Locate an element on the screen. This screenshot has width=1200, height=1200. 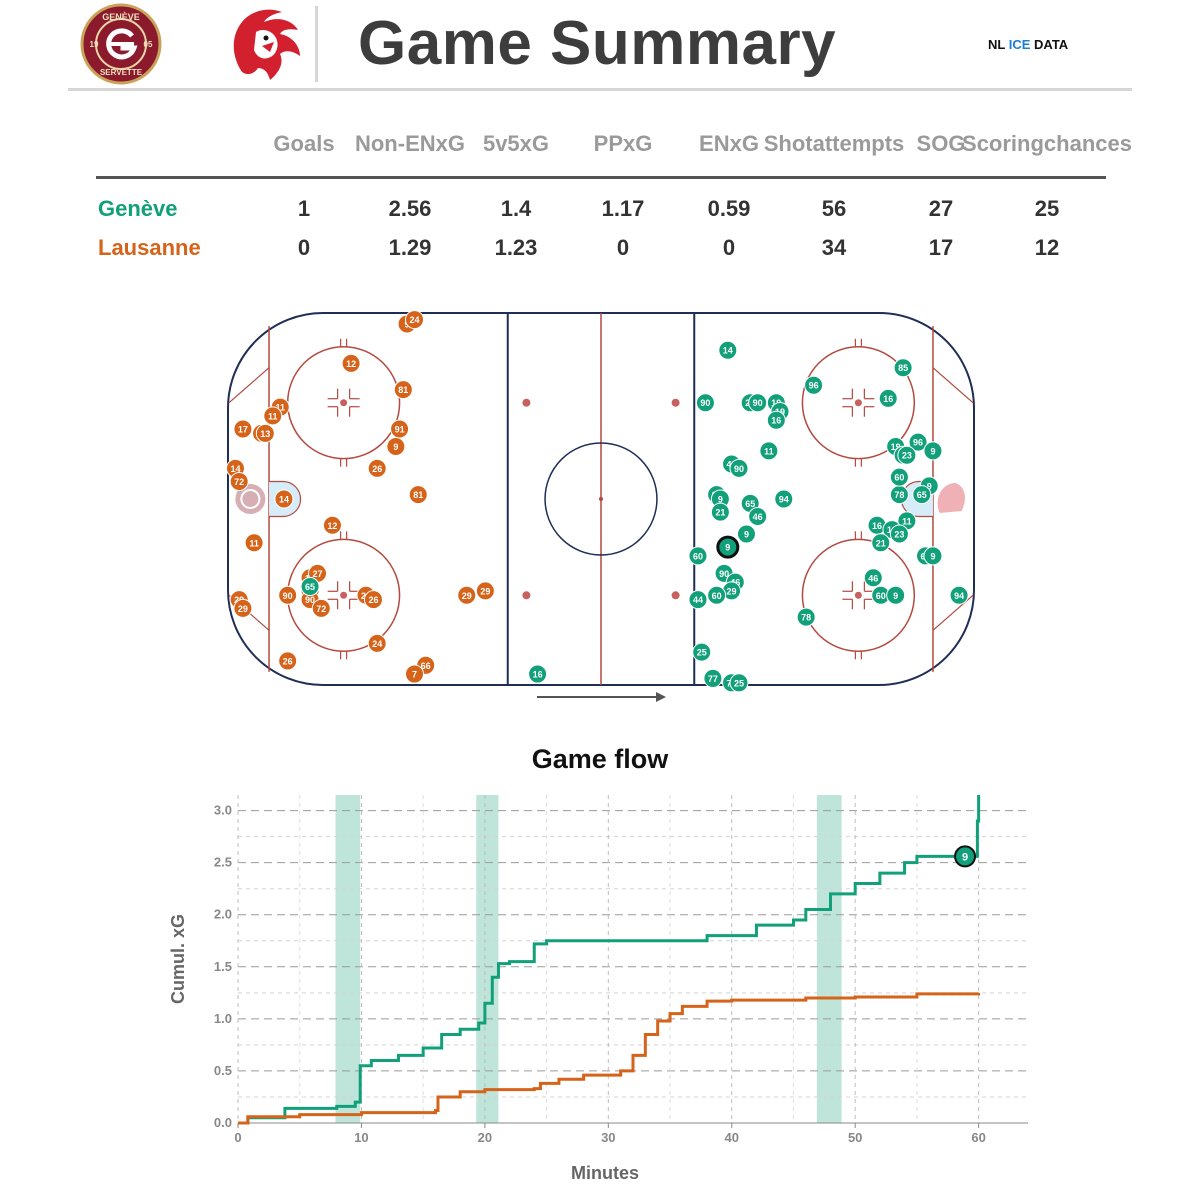
team-name: Lausanne is located at coordinates (149, 247).